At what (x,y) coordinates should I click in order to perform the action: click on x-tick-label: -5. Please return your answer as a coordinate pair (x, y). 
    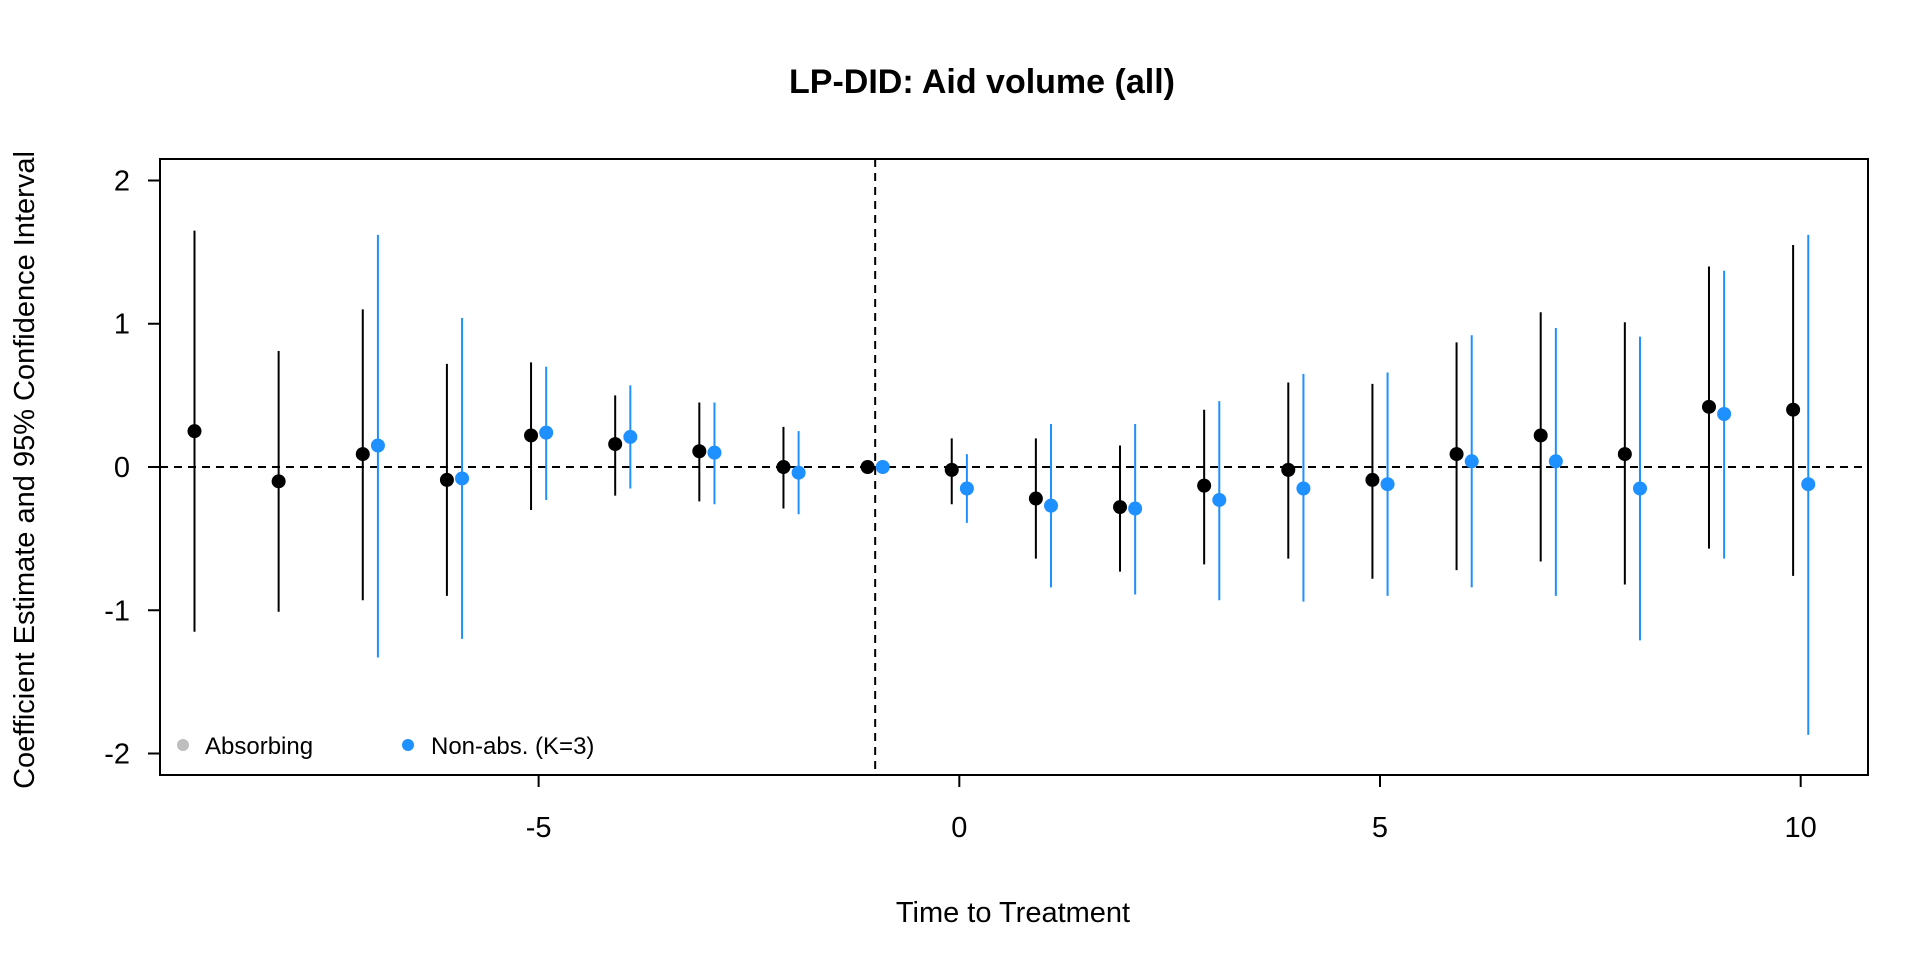
    Looking at the image, I should click on (539, 828).